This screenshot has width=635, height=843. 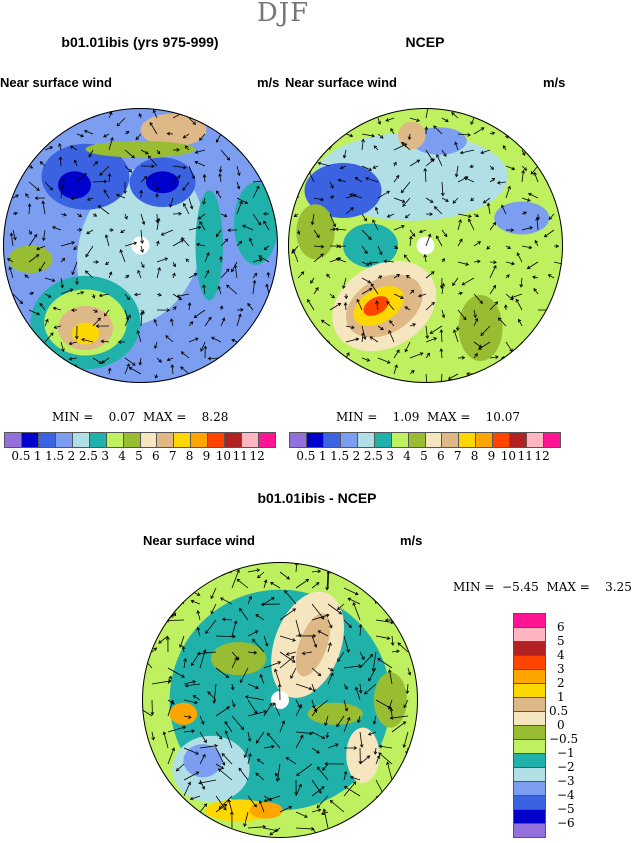 What do you see at coordinates (88, 456) in the screenshot?
I see `colorbar-tick-label: 2.5` at bounding box center [88, 456].